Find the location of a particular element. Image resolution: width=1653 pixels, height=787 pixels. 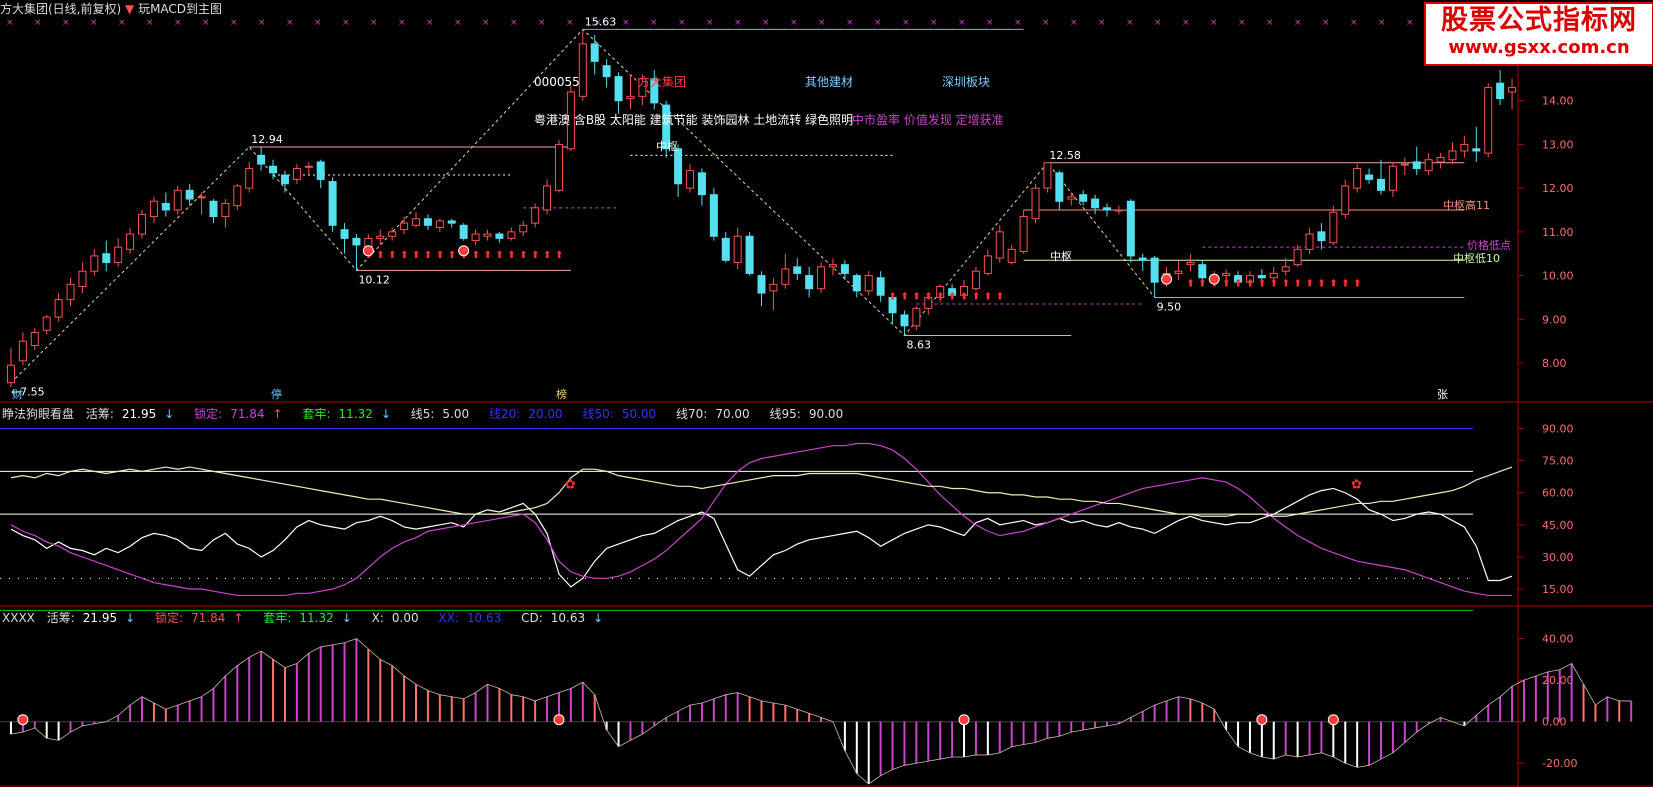

price-annotation: 12.94 is located at coordinates (267, 139).